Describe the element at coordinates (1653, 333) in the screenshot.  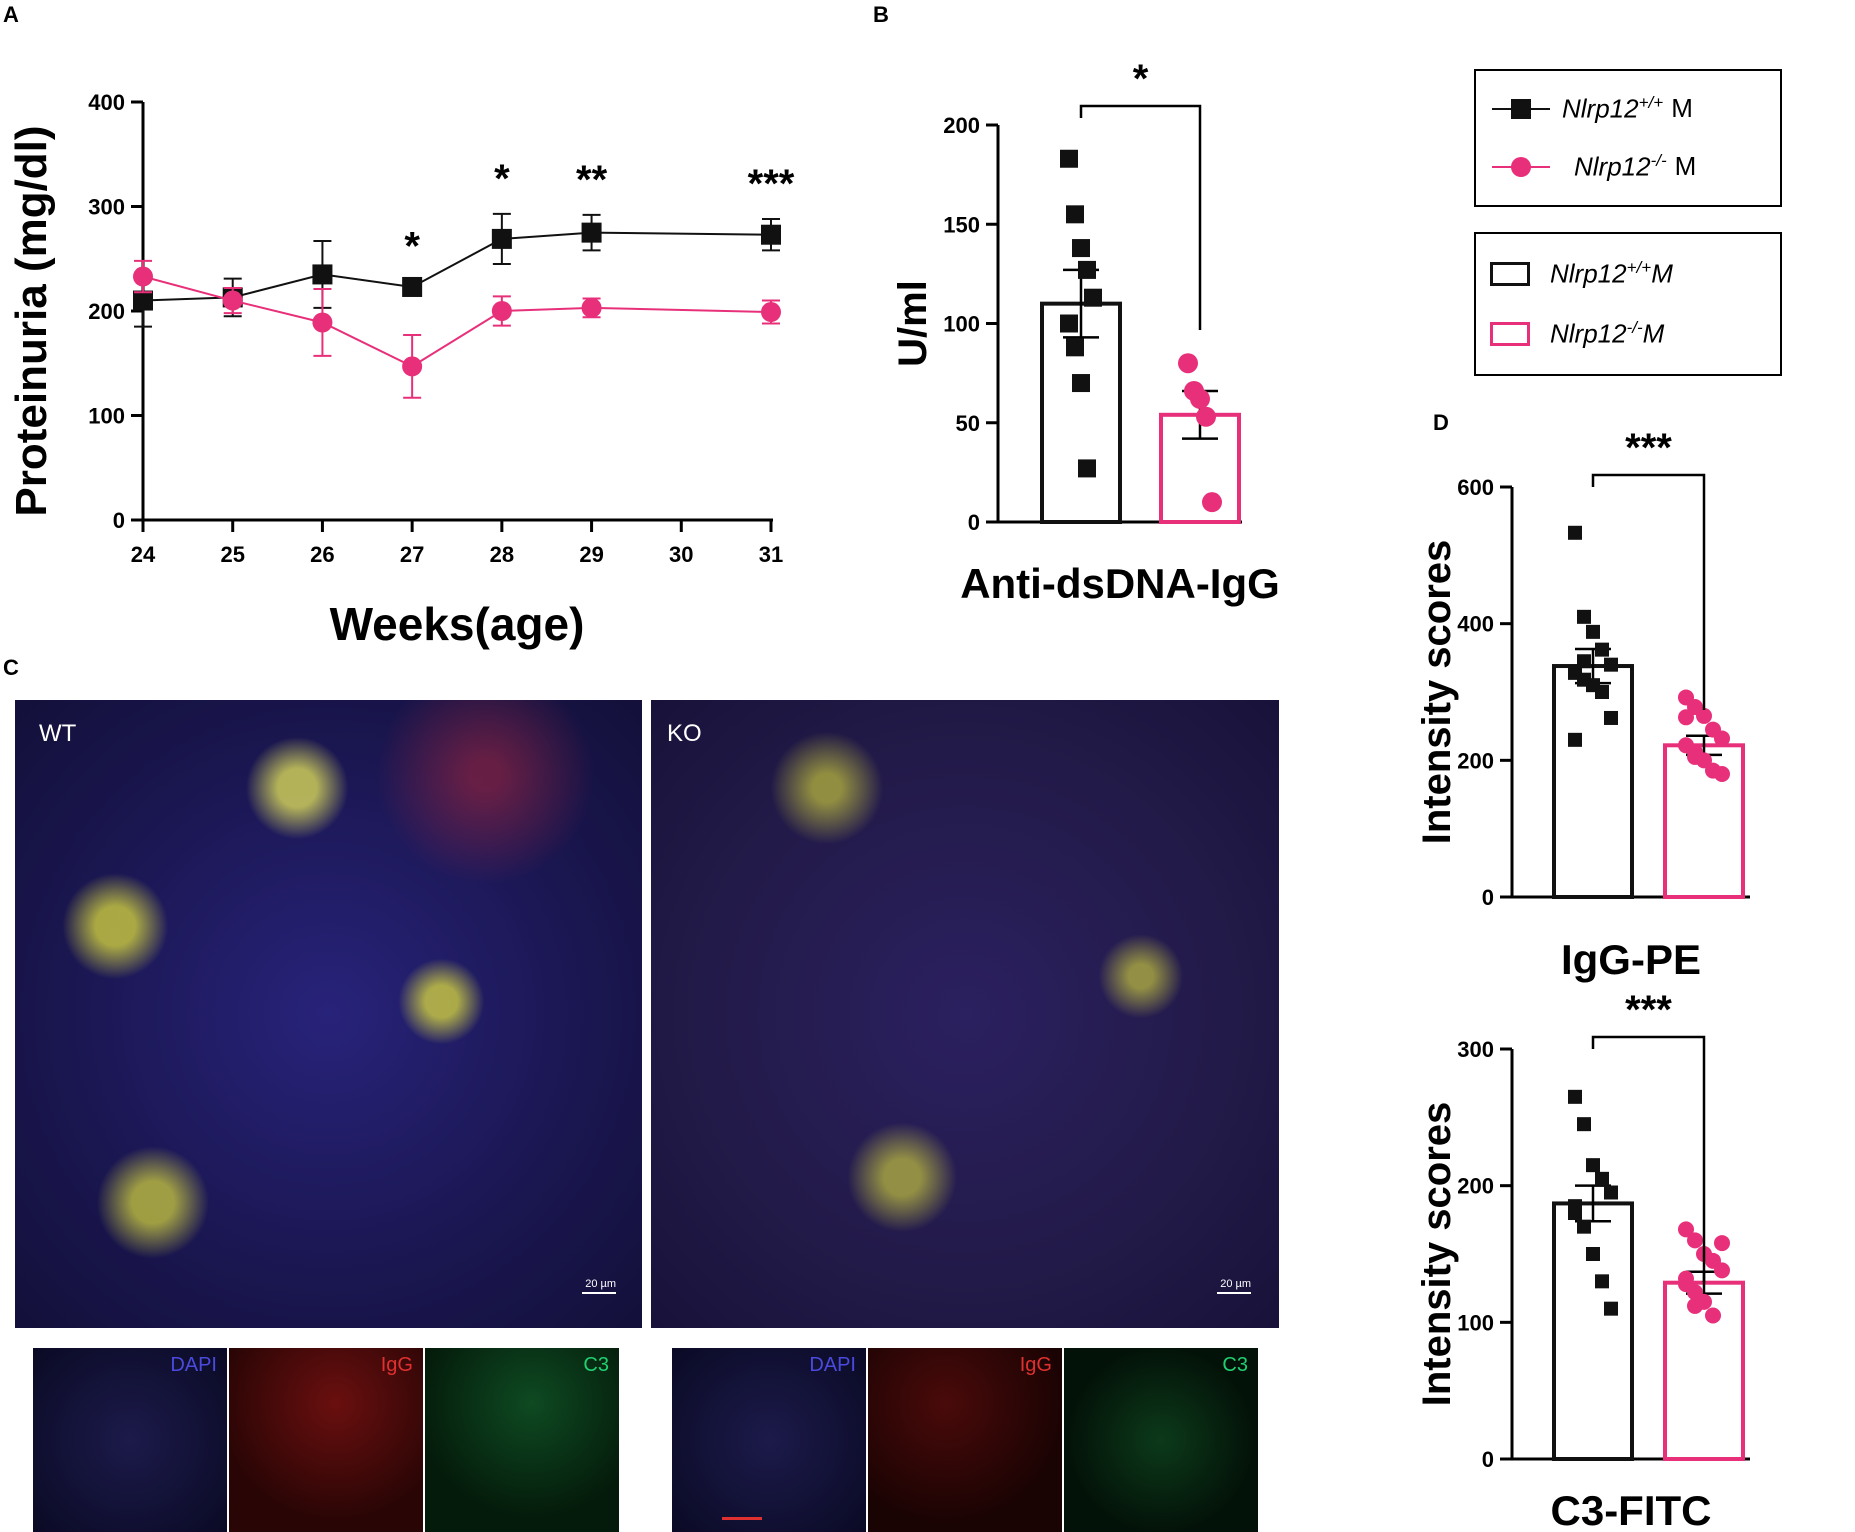
I see `legend-bar-suffix-ko: M` at that location.